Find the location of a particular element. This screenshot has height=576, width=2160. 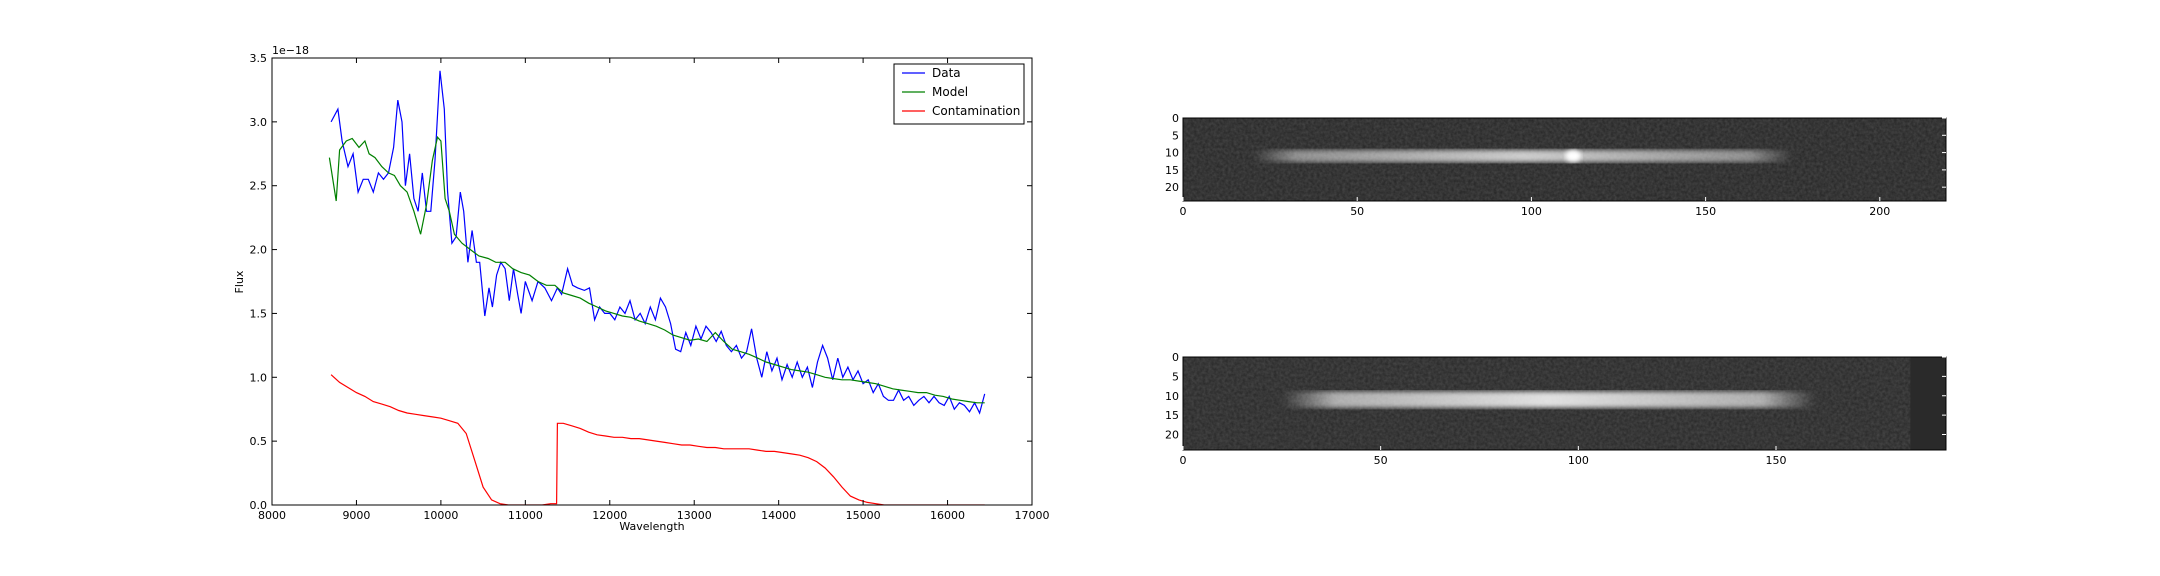

x-tick-label: 12000 is located at coordinates (609, 515).